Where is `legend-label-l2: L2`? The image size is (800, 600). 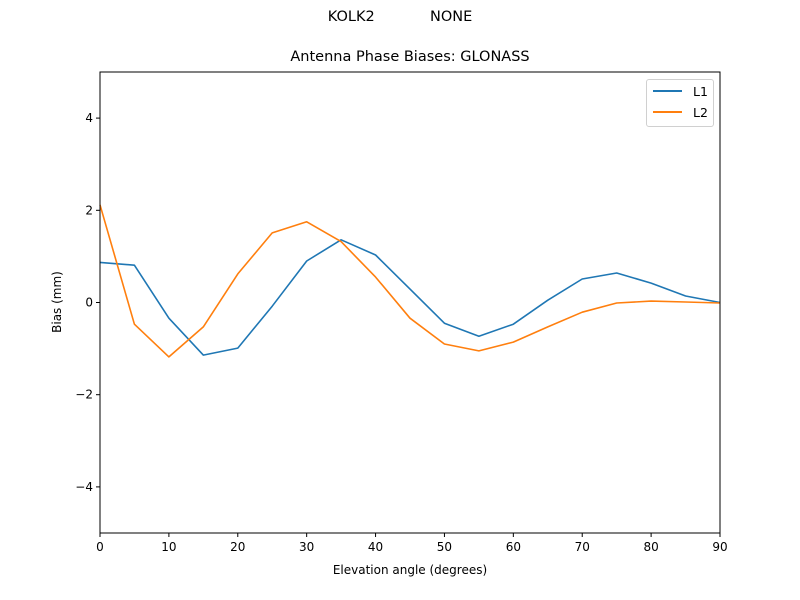 legend-label-l2: L2 is located at coordinates (700, 112).